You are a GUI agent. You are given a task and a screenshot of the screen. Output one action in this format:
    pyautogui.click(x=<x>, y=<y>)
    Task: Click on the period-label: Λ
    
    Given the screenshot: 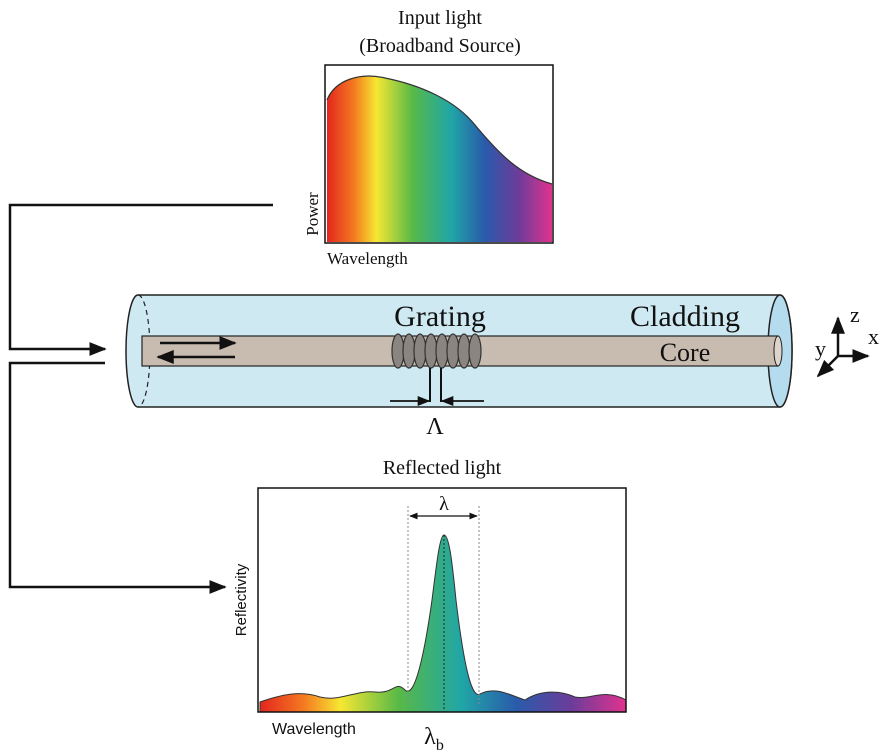 What is the action you would take?
    pyautogui.click(x=435, y=427)
    